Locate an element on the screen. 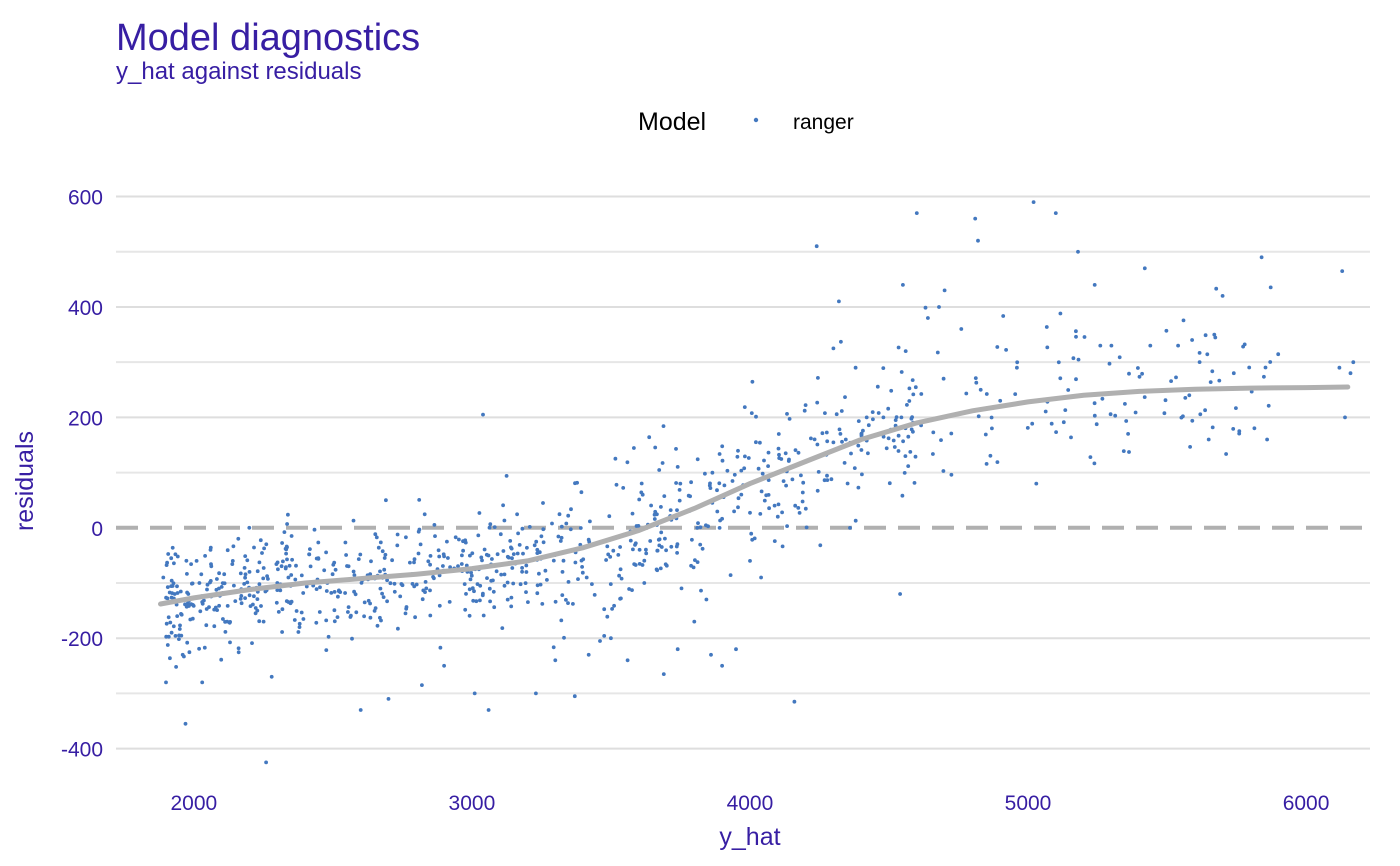 The image size is (1400, 866). x-tick-label: 3000 is located at coordinates (472, 803).